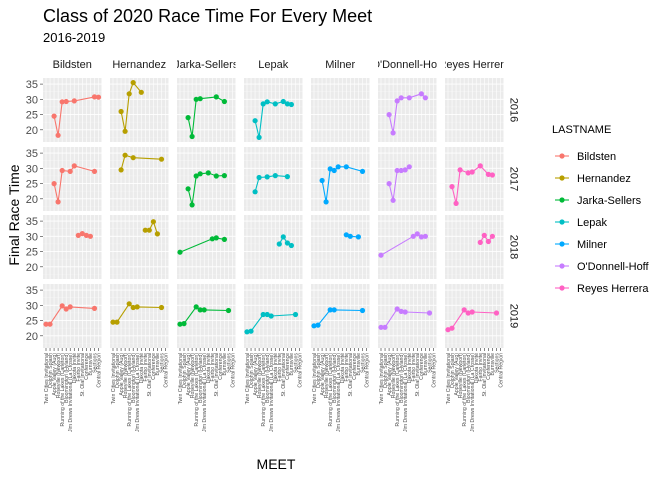 This screenshot has width=672, height=480. I want to click on facet-strip-label: Hernandez, so click(139, 65).